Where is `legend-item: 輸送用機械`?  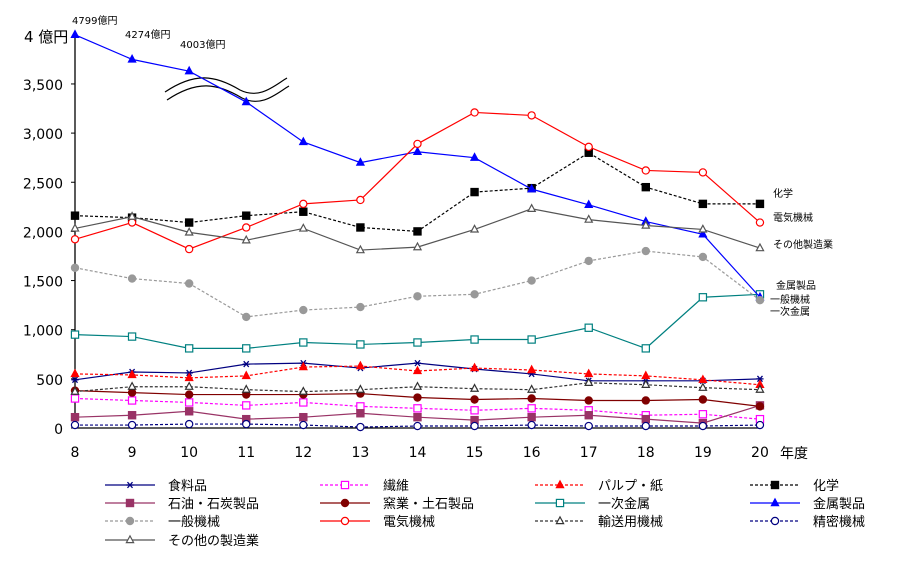
legend-item: 輸送用機械 is located at coordinates (599, 522).